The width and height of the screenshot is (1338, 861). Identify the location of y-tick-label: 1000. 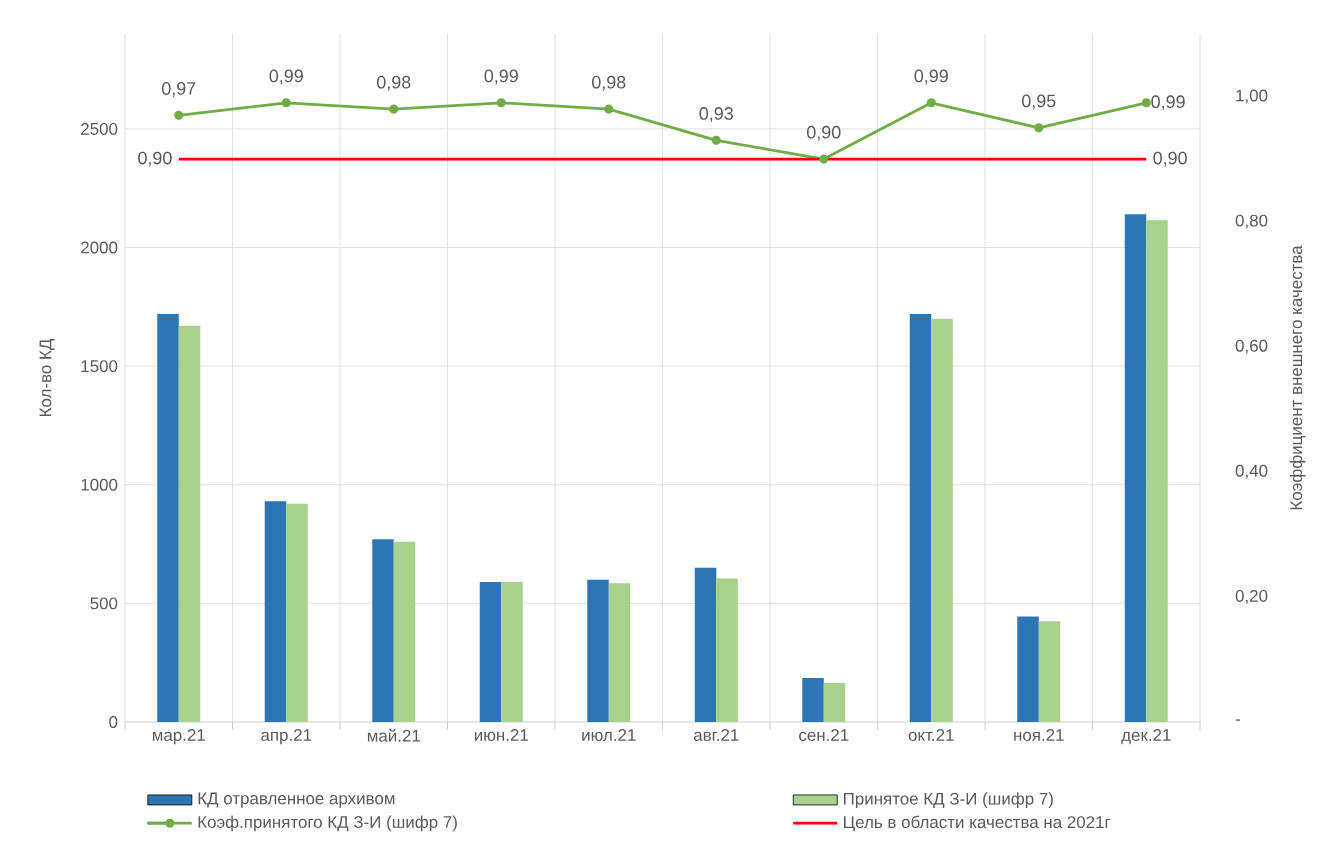
(99, 484).